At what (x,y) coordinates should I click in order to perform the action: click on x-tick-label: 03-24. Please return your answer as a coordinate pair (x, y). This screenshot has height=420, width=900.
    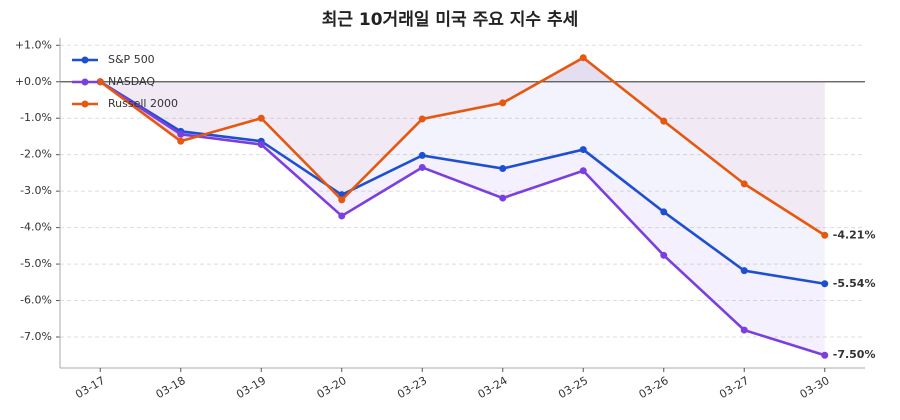
    Looking at the image, I should click on (493, 387).